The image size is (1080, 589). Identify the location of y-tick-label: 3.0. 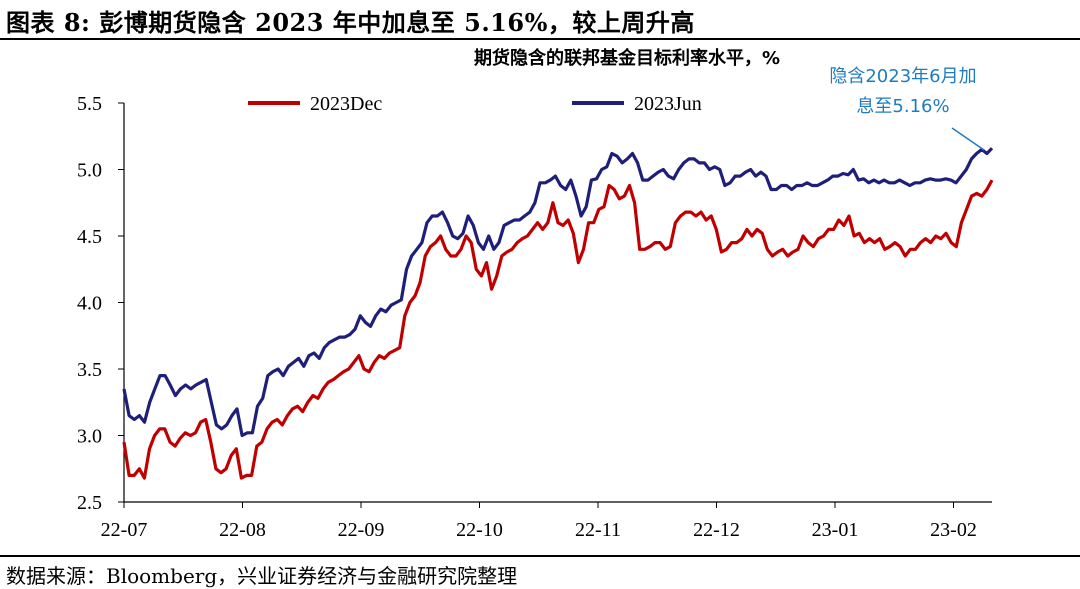
(89, 437).